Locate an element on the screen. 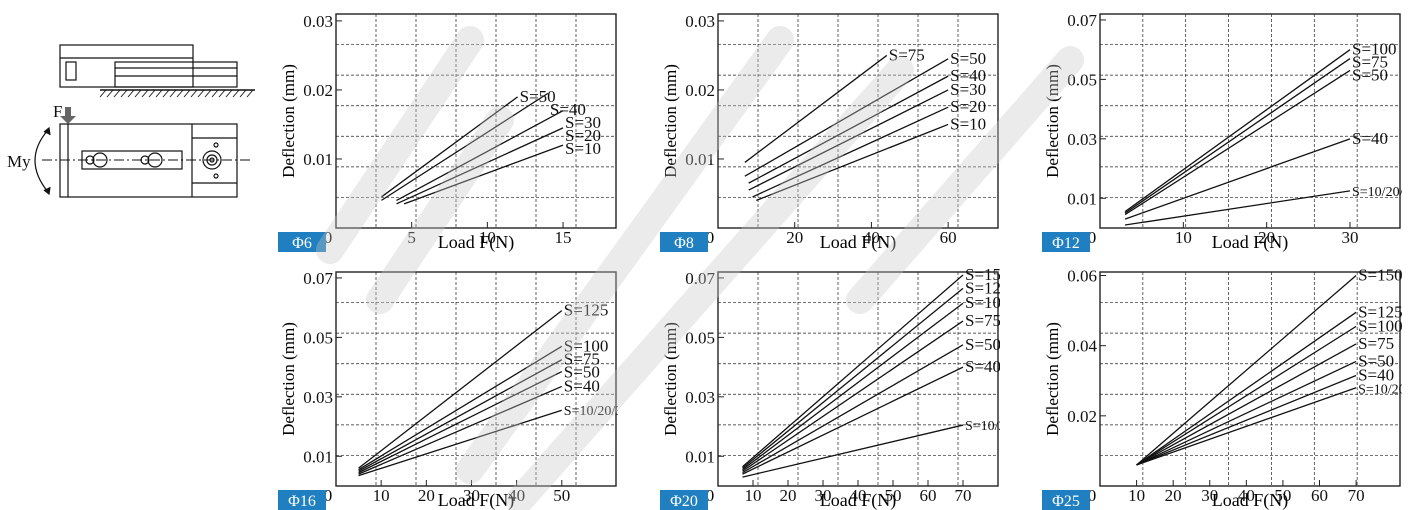  series-label: S=150 is located at coordinates (982, 274).